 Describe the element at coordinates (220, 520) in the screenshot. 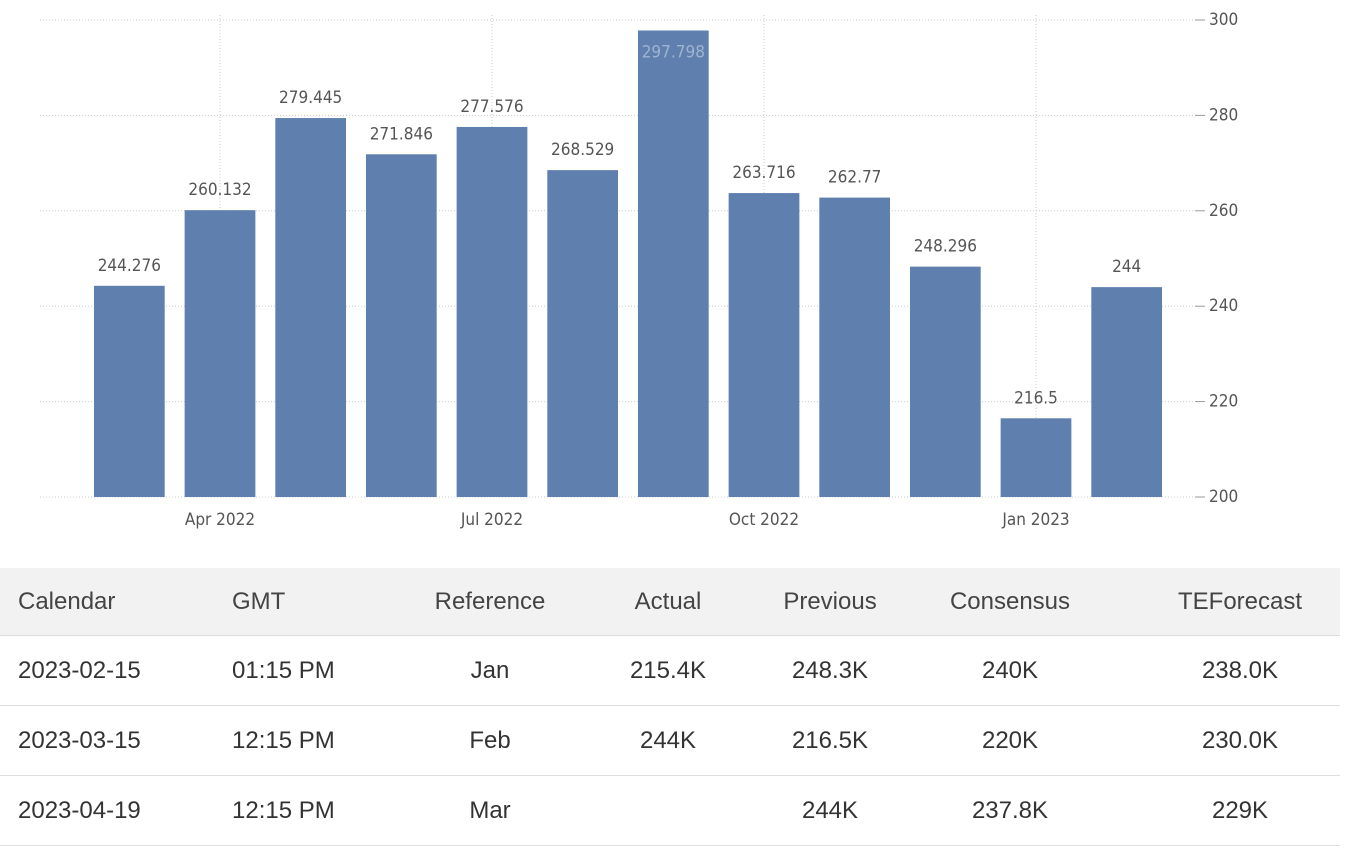

I see `x-tick-label: Apr 2022` at that location.